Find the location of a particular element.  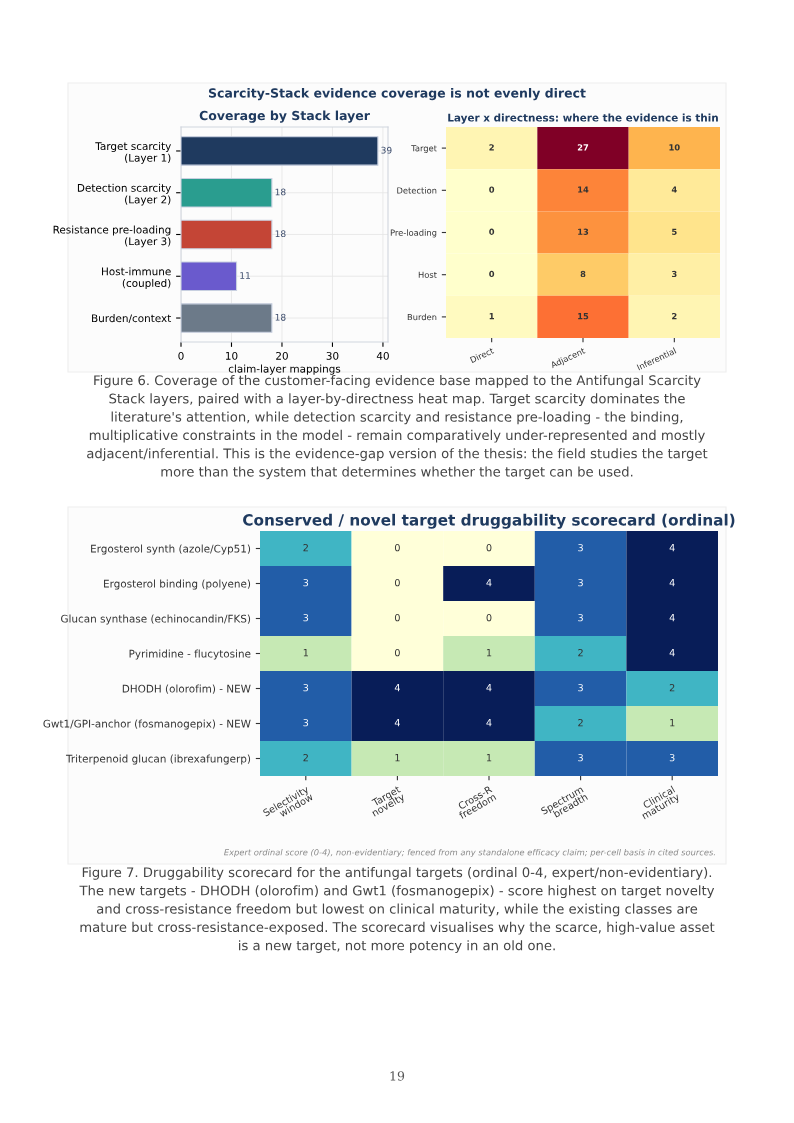

x-tick-label: 20 is located at coordinates (282, 355).